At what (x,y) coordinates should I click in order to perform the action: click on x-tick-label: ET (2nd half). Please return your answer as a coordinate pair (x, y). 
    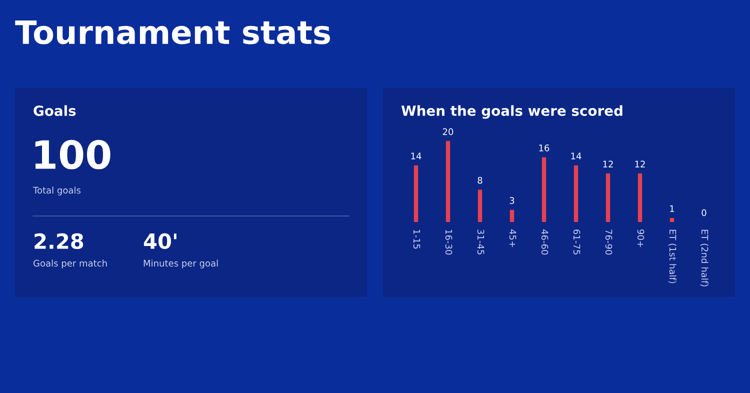
    Looking at the image, I should click on (704, 258).